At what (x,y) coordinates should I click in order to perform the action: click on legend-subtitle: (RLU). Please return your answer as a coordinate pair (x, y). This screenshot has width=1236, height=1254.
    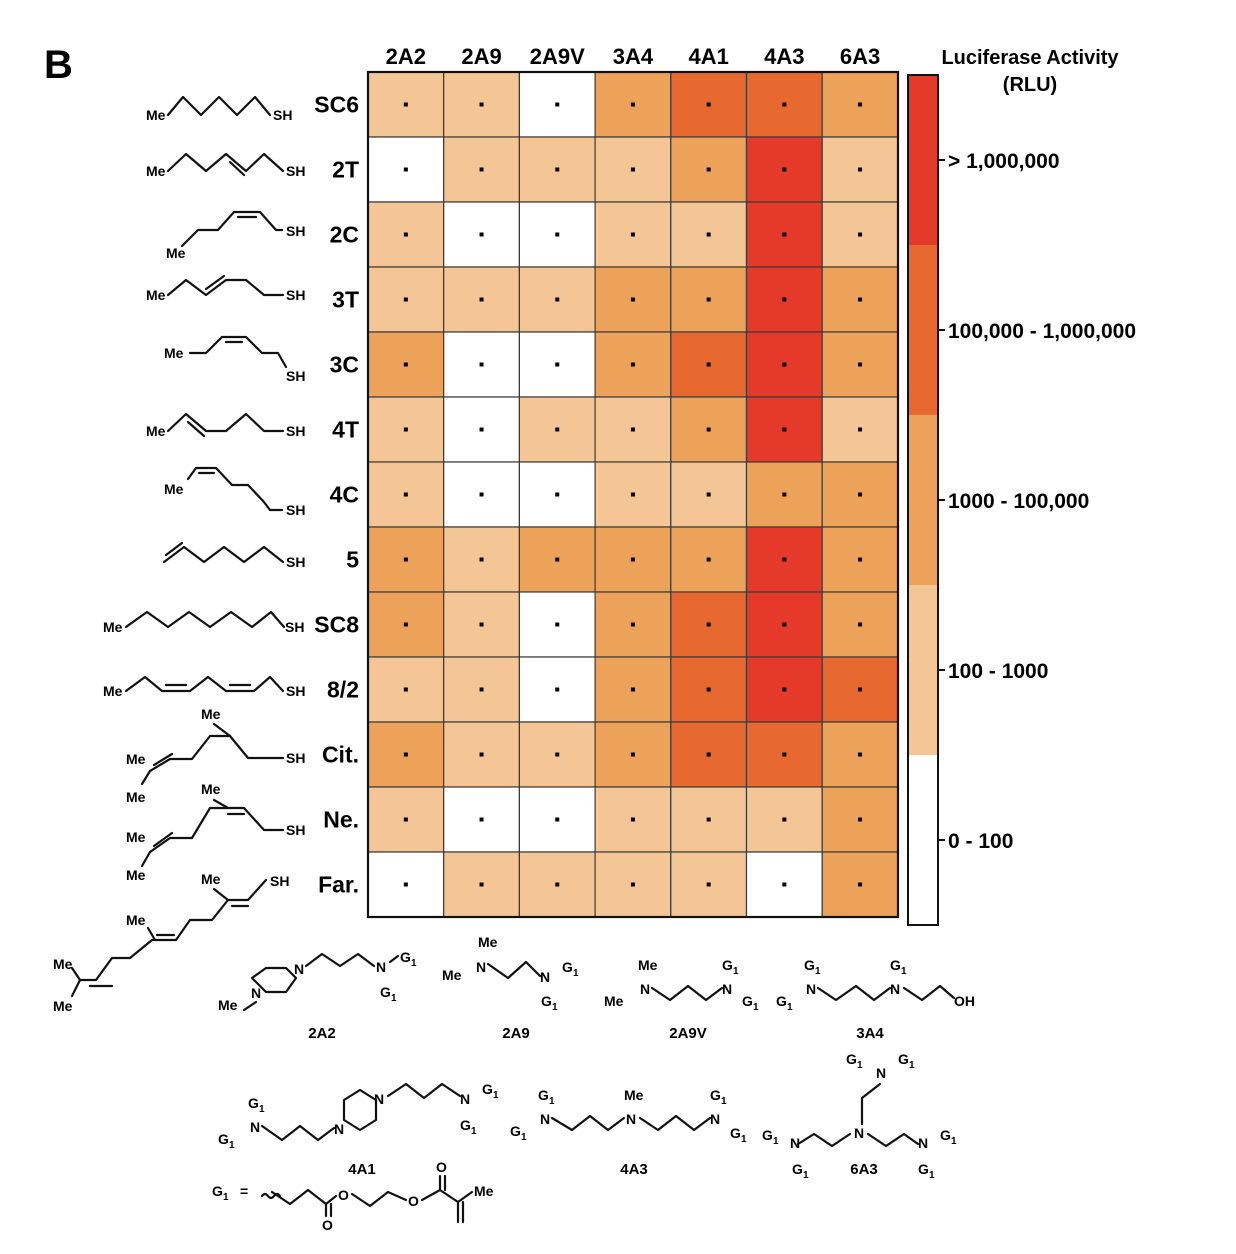
    Looking at the image, I should click on (1030, 85).